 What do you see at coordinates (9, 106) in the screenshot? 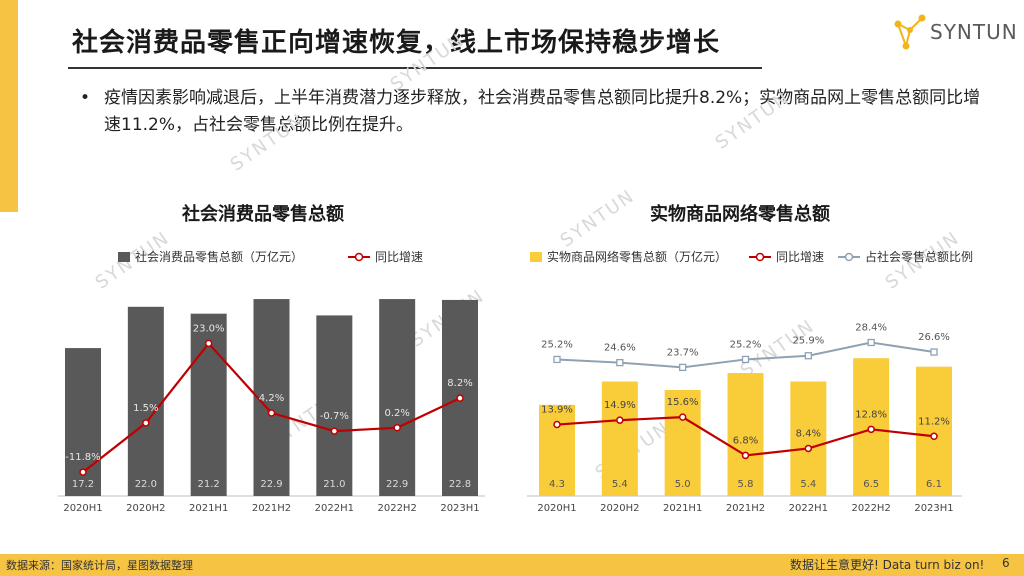
I see `left-accent-bar` at bounding box center [9, 106].